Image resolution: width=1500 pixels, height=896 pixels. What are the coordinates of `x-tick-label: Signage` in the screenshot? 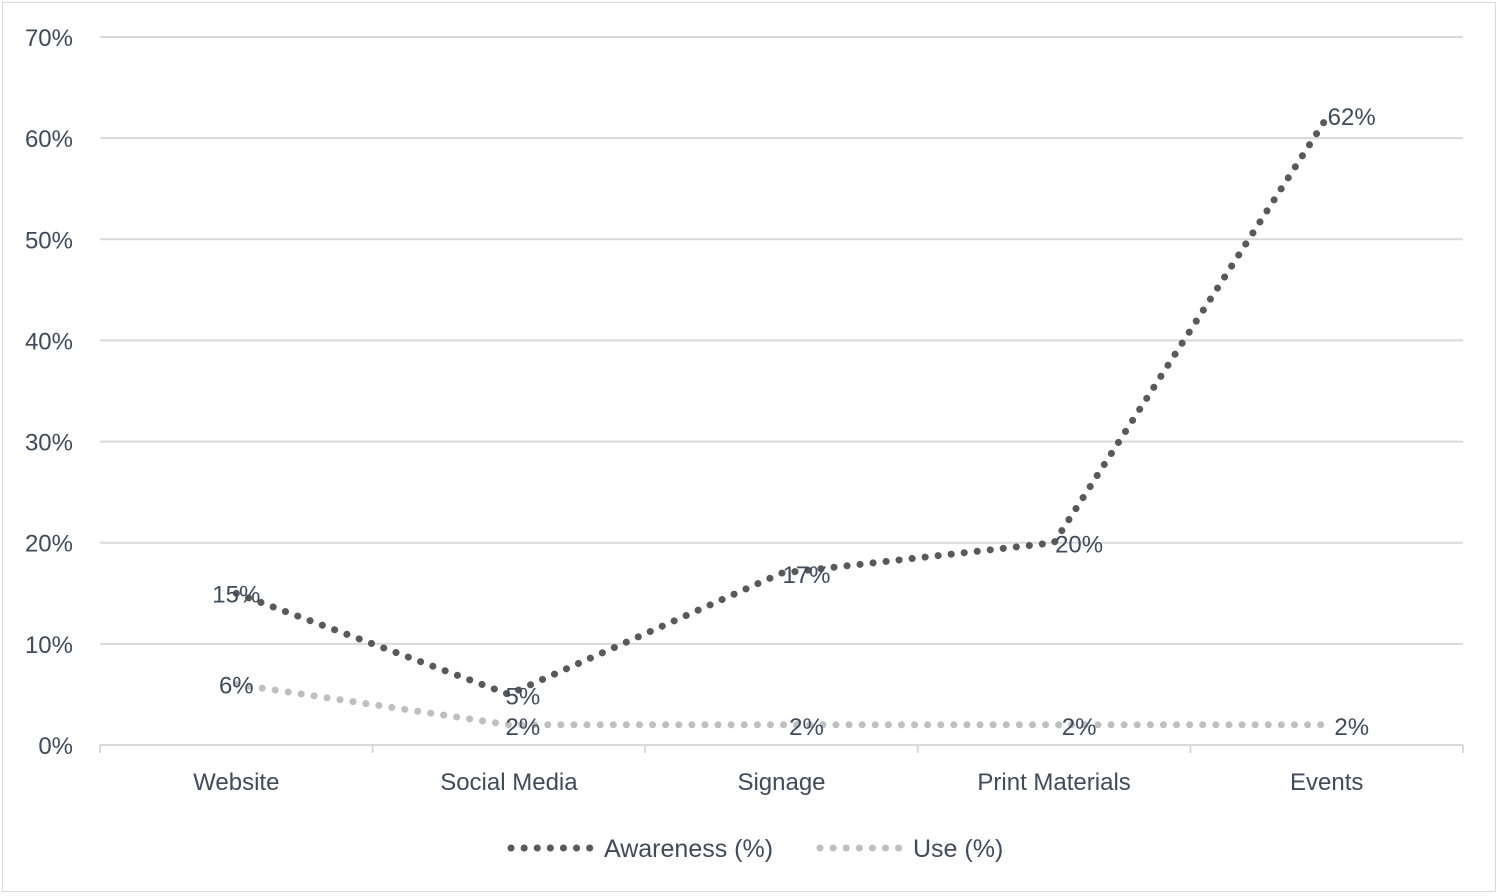 It's located at (781, 782).